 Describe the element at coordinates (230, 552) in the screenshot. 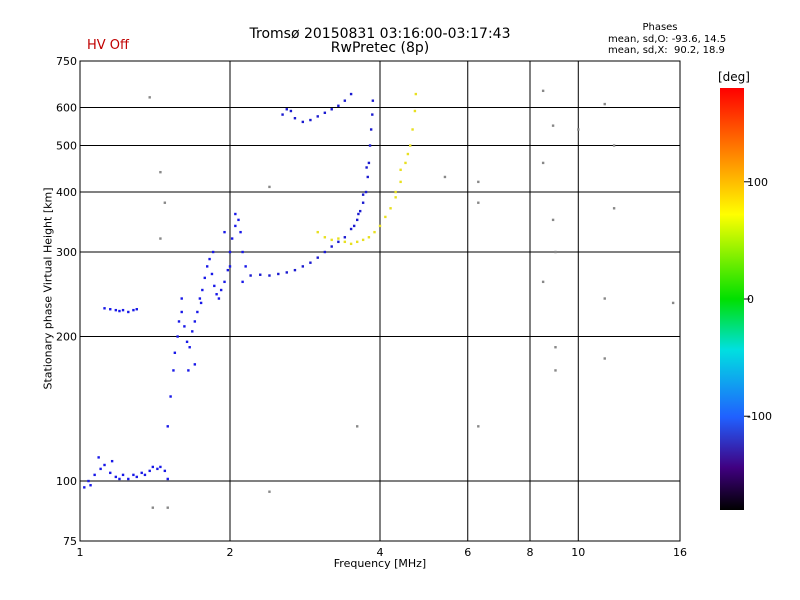

I see `x-tick-label: 2` at that location.